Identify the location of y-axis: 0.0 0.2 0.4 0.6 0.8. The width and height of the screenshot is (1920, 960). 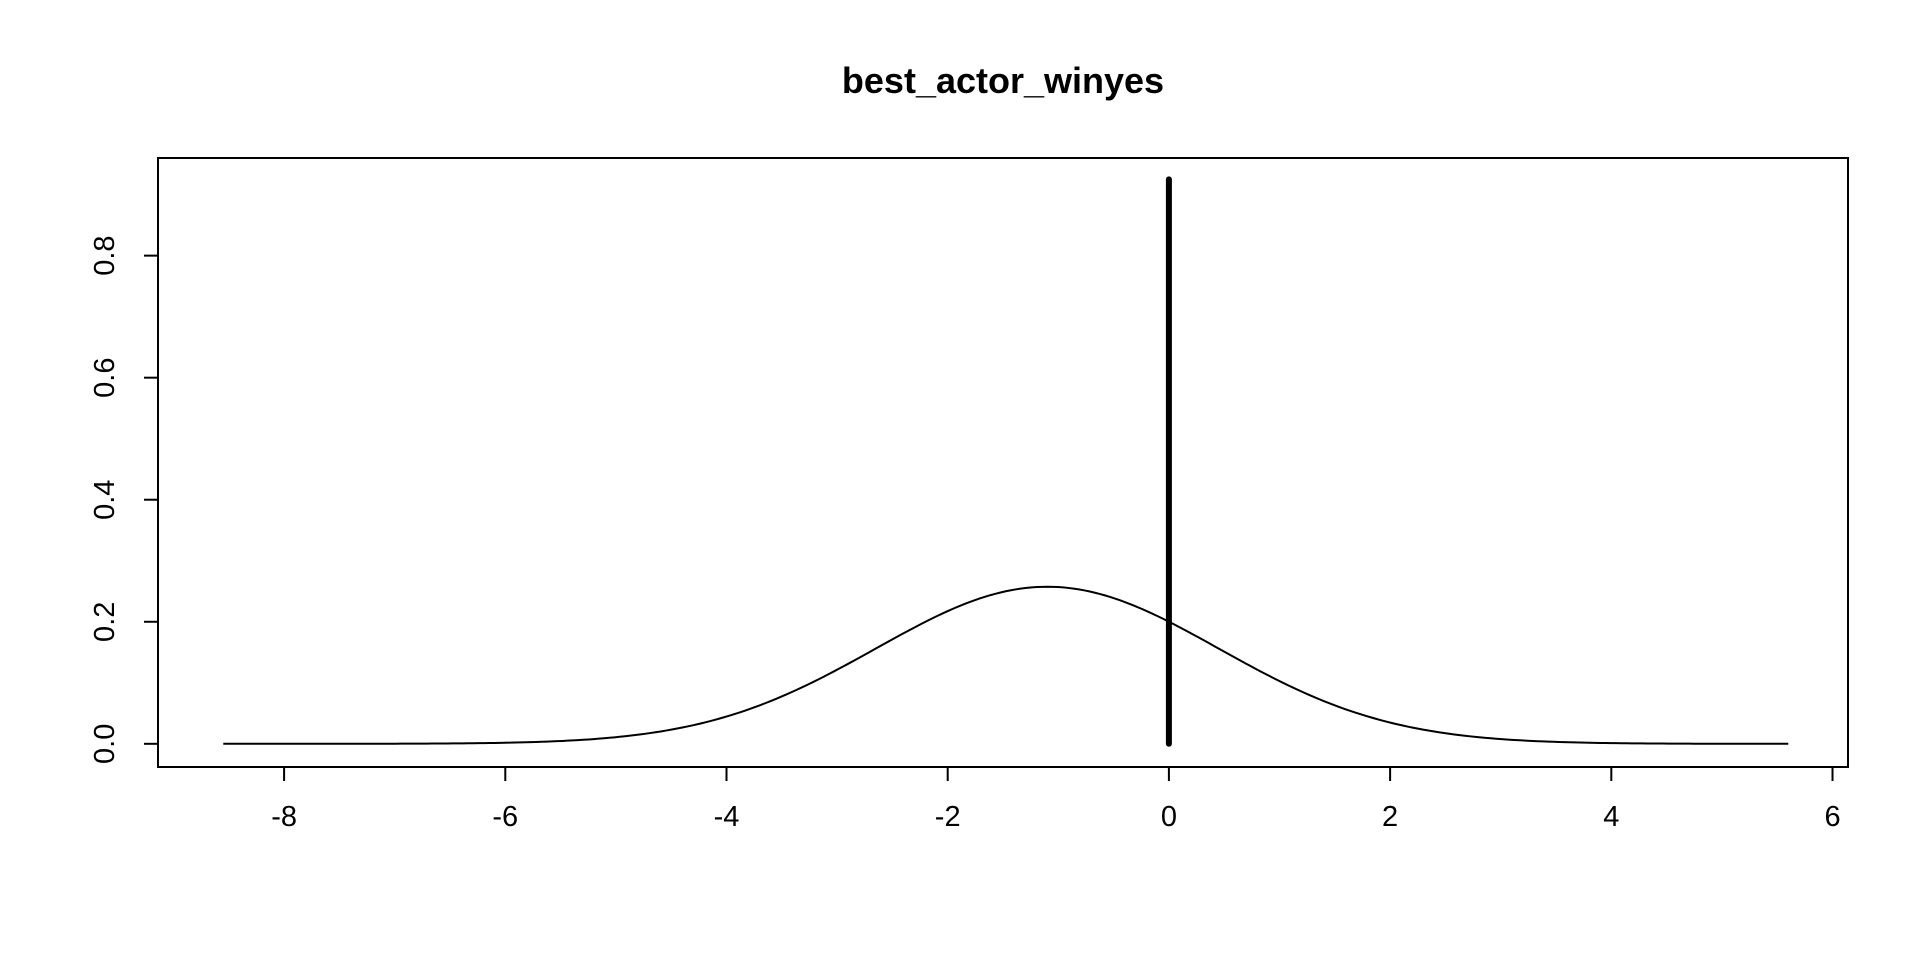
(124, 499).